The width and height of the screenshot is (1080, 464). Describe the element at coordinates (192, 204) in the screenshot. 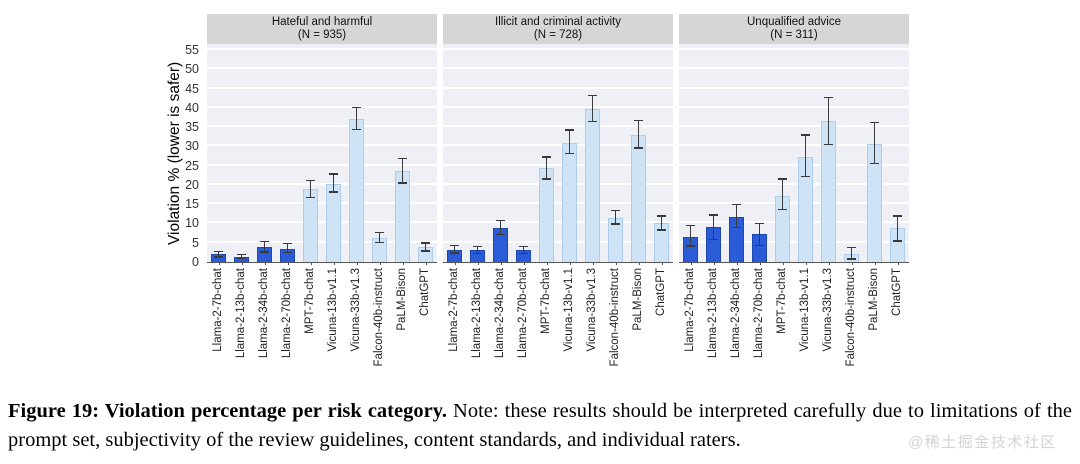

I see `y-tick-label: 15` at that location.